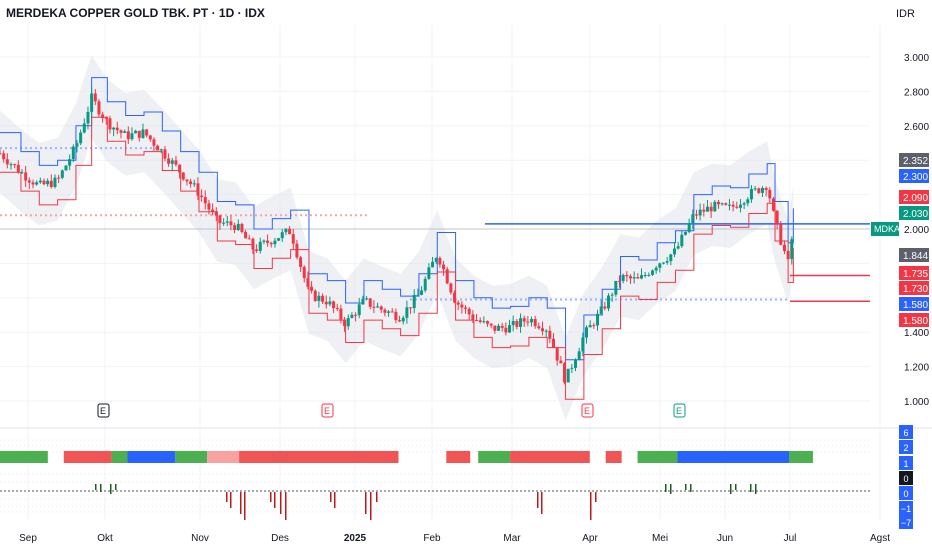 The image size is (932, 550). I want to click on y-tick-label: 2.600, so click(916, 127).